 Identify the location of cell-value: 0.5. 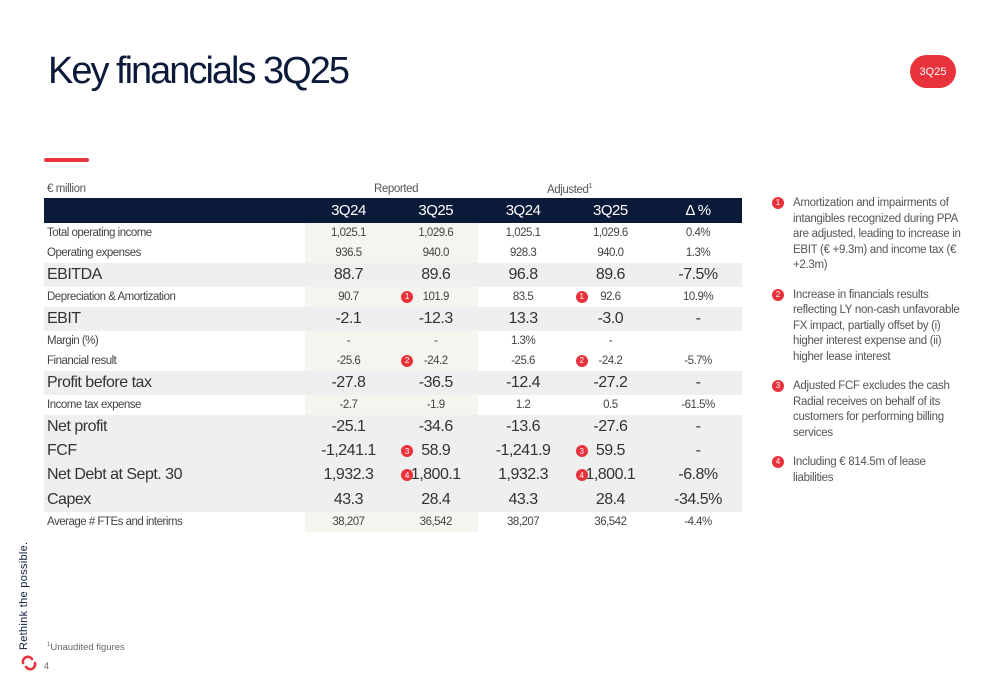
(610, 404).